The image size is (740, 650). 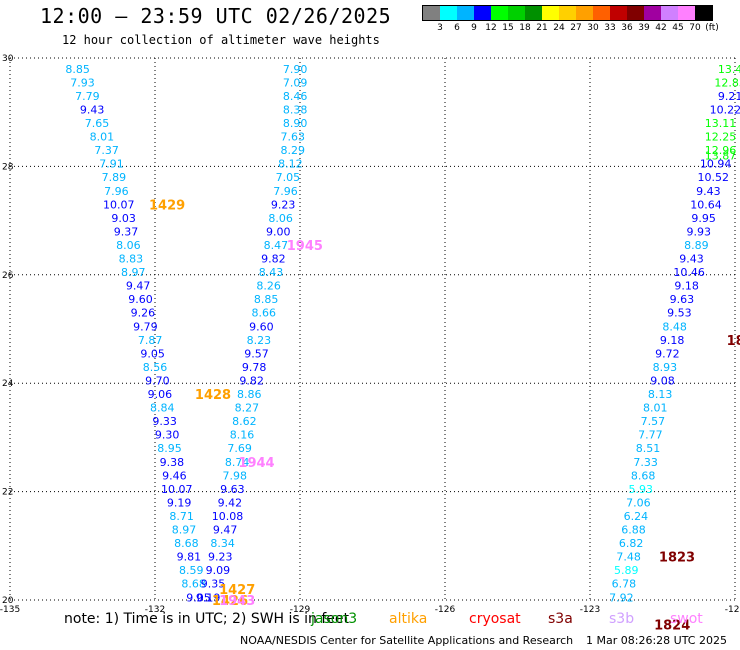 I want to click on swh-value: 9.42, so click(x=230, y=502).